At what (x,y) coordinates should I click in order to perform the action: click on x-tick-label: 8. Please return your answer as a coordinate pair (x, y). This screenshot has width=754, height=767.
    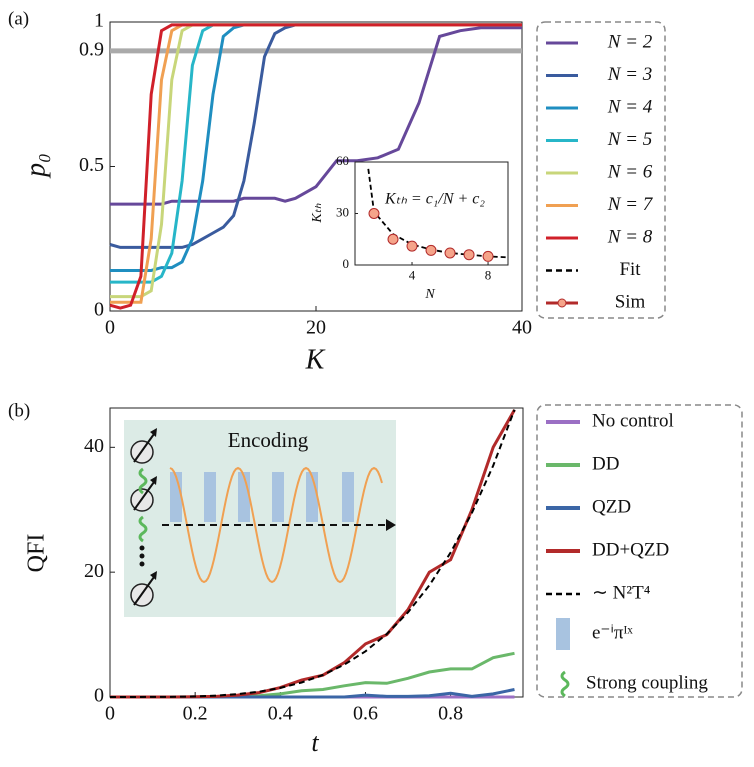
    Looking at the image, I should click on (488, 275).